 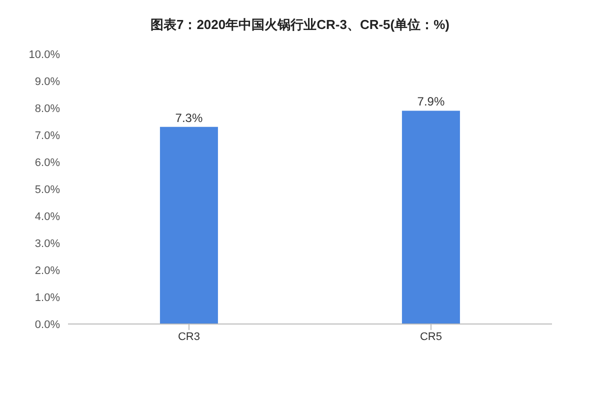 What do you see at coordinates (47, 216) in the screenshot?
I see `y-tick-label: 4.0%` at bounding box center [47, 216].